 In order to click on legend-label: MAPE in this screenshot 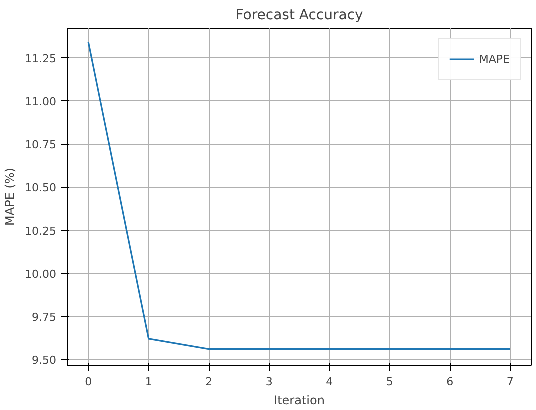, I will do `click(494, 59)`.